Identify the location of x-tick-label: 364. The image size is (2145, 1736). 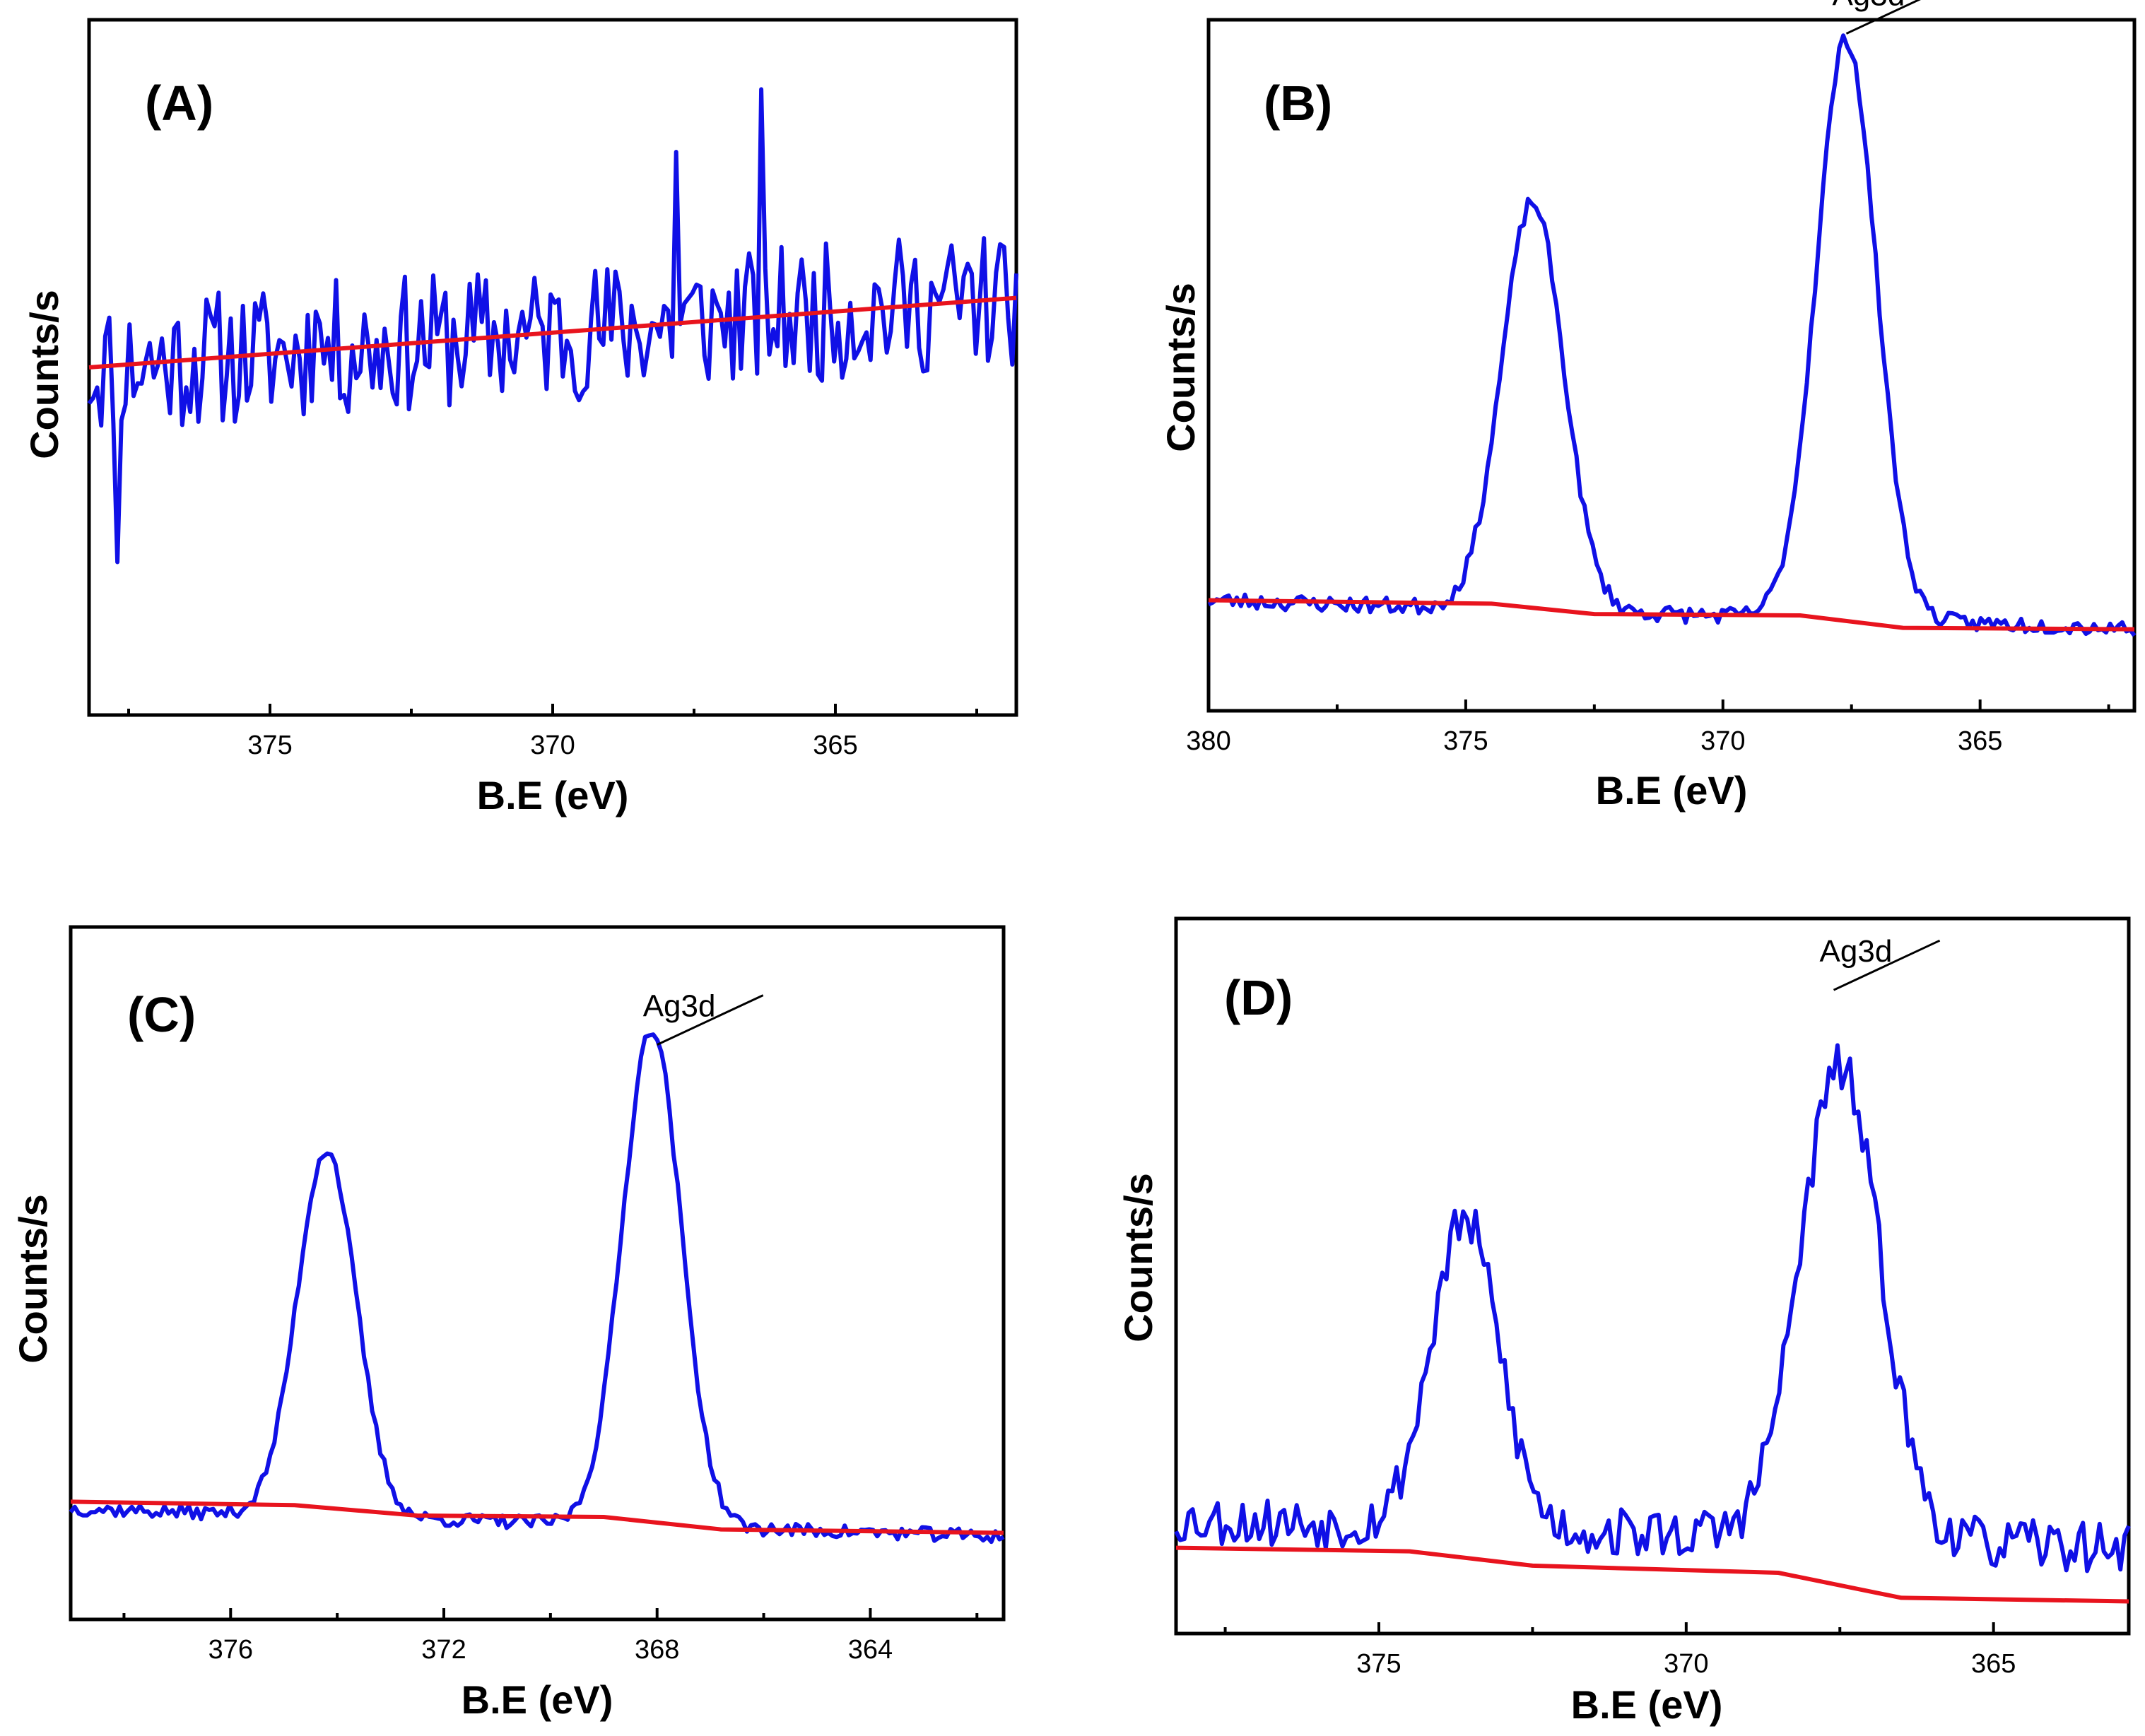
(870, 1650).